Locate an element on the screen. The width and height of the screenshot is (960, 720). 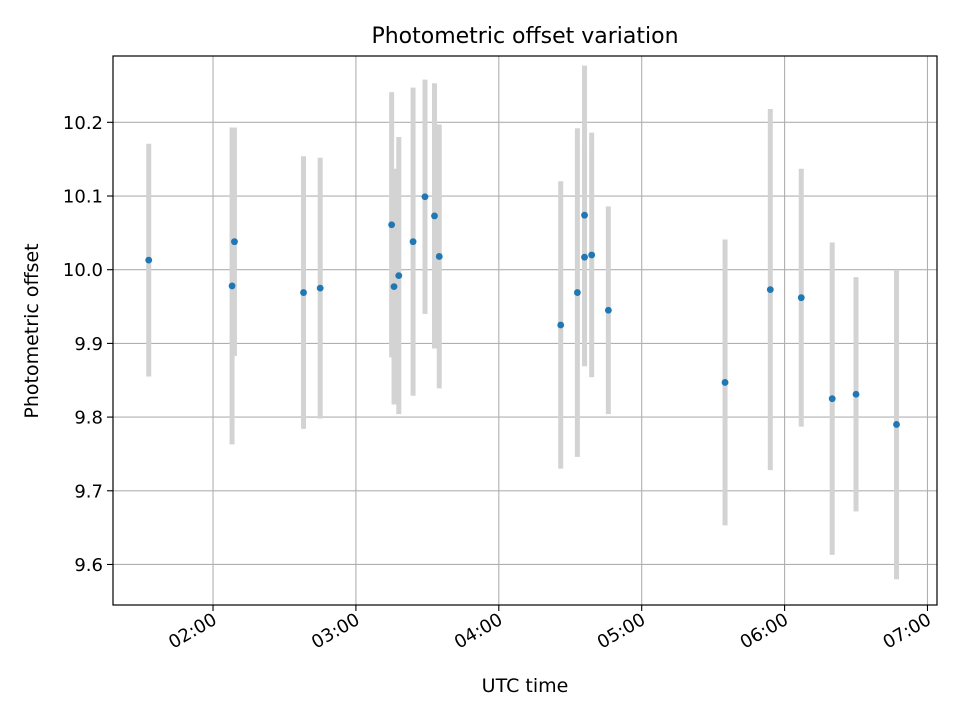
y-axis-label: Photometric offset is located at coordinates (32, 330).